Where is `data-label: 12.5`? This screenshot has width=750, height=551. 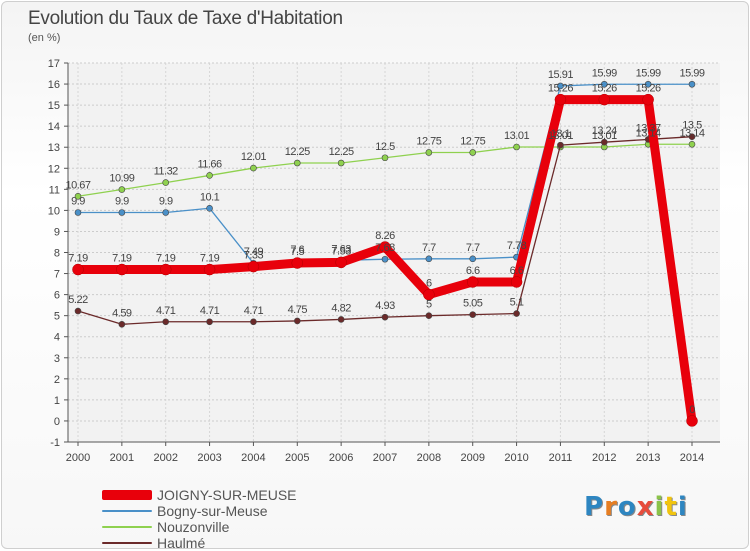
data-label: 12.5 is located at coordinates (385, 147).